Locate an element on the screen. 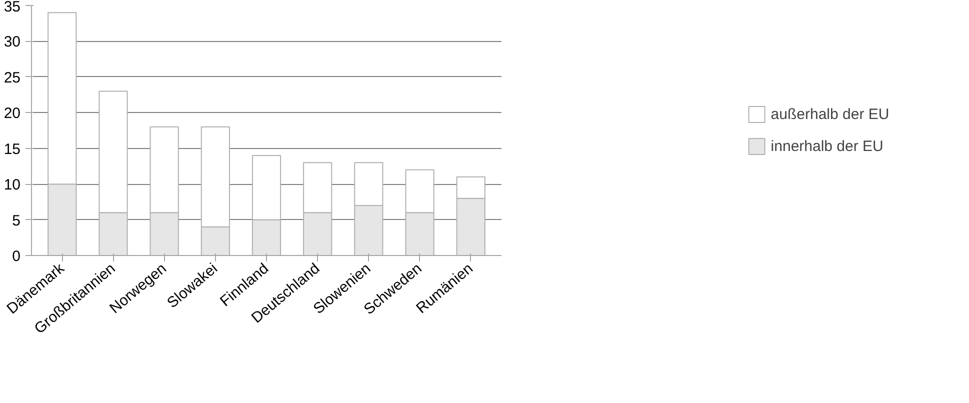 The height and width of the screenshot is (403, 969). y-tick-label: 35 is located at coordinates (12, 8).